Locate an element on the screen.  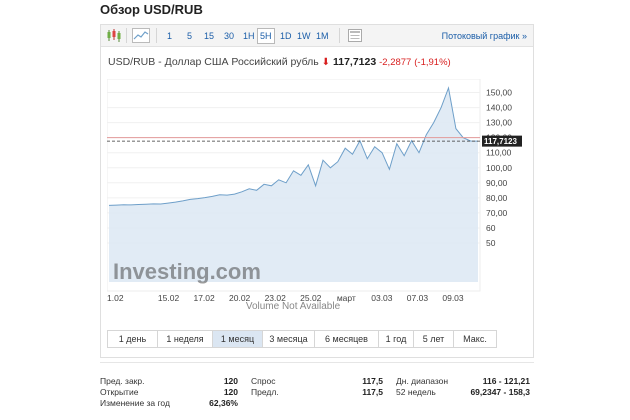
range-button: 5 лет is located at coordinates (434, 339).